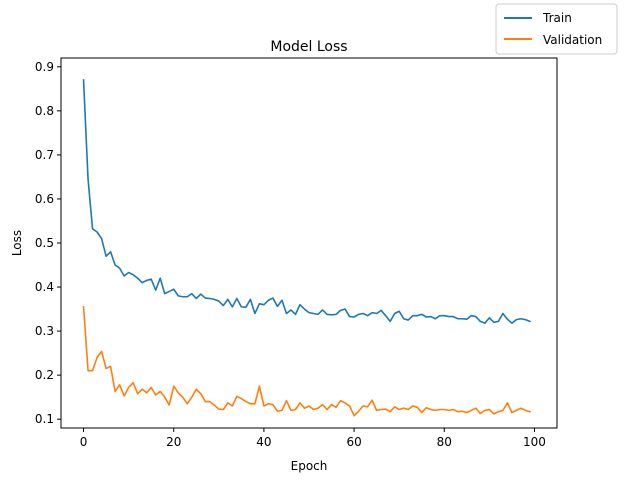 Image resolution: width=624 pixels, height=483 pixels. I want to click on x-tick-label: 20, so click(173, 442).